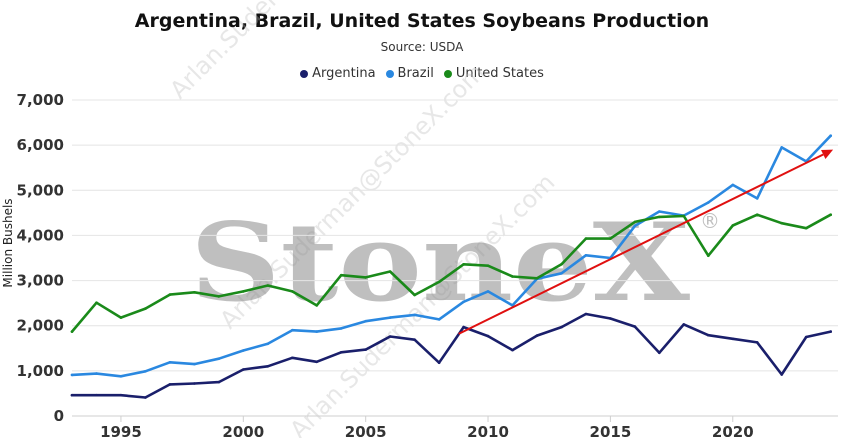 This screenshot has height=438, width=844. Describe the element at coordinates (121, 430) in the screenshot. I see `x-tick-label-1995: 1995` at that location.